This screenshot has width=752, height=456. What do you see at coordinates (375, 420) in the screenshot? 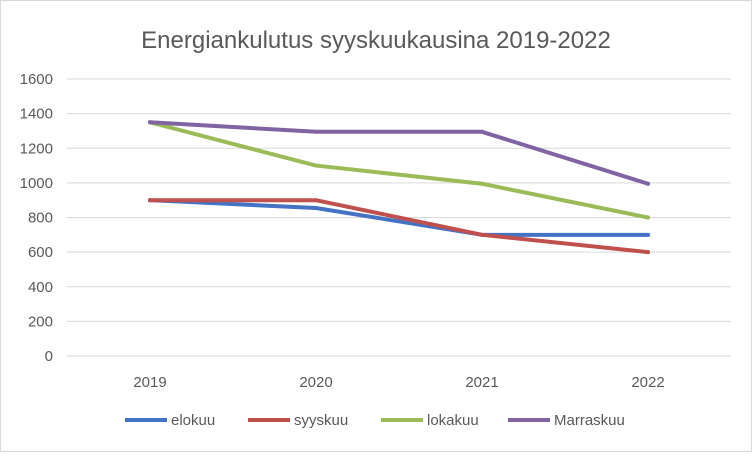
I see `legend: elokuu syyskuu lokakuu Marraskuu` at bounding box center [375, 420].